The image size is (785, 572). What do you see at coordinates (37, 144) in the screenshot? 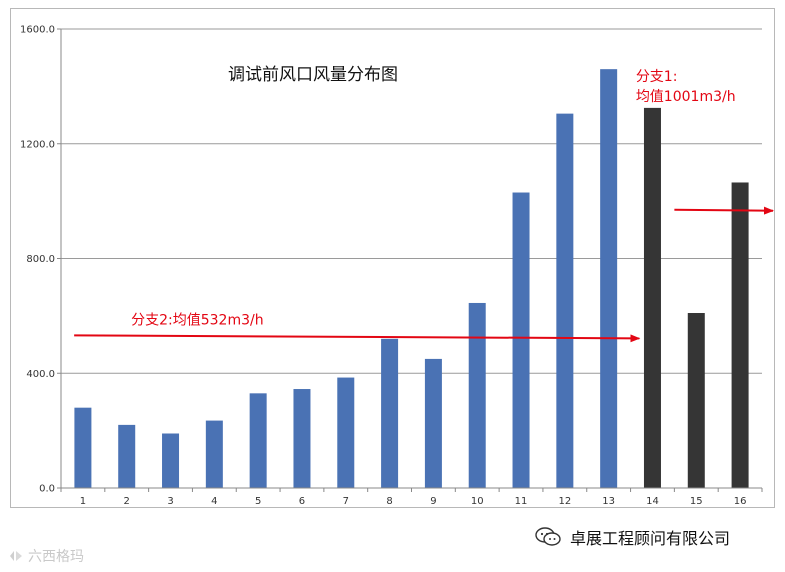
I see `y-tick-label: 1200.0` at bounding box center [37, 144].